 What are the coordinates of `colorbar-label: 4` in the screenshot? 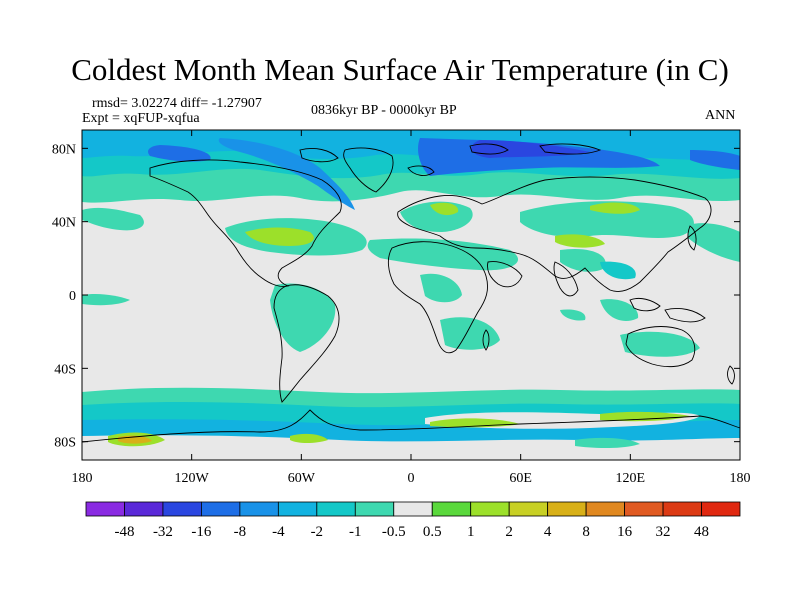 It's located at (548, 532).